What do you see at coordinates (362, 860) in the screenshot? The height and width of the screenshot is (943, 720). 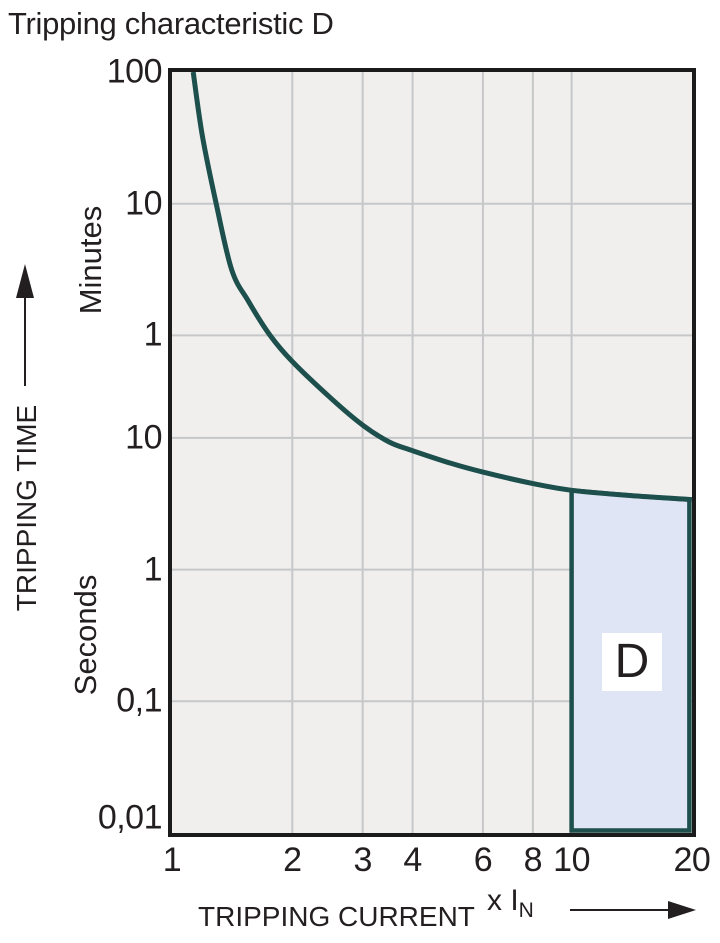 I see `x-tick-label: 3` at bounding box center [362, 860].